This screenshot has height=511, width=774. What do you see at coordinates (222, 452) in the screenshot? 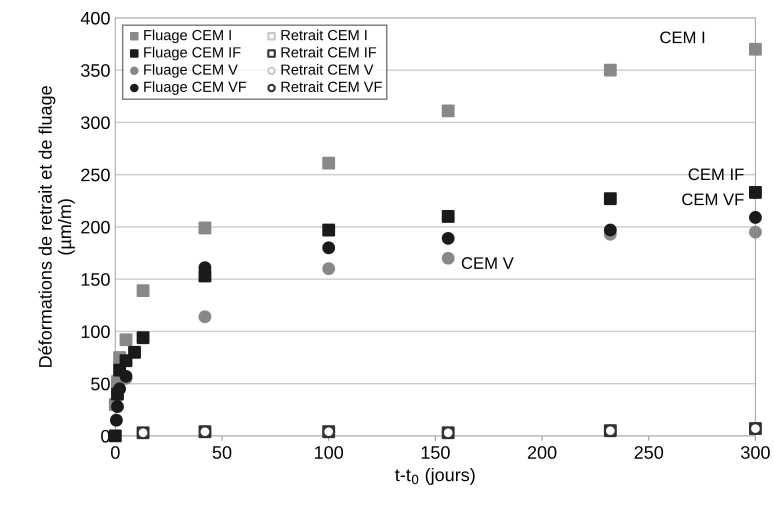
I see `x-tick-label: 50` at bounding box center [222, 452].